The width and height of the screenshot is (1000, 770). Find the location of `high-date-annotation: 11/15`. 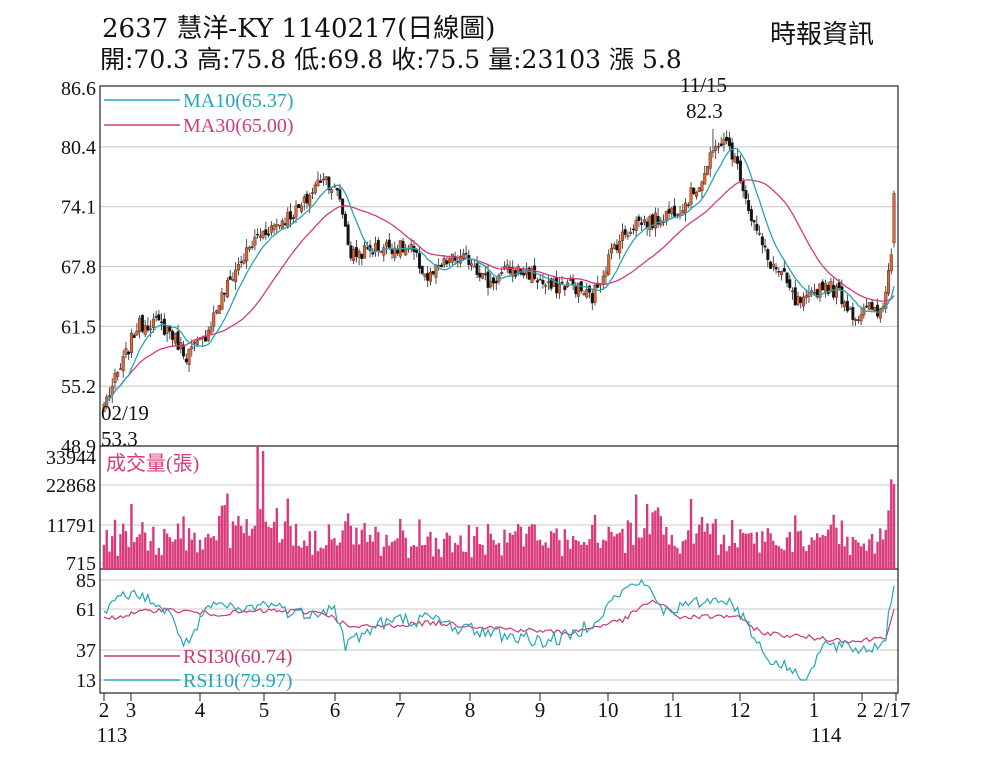

high-date-annotation: 11/15 is located at coordinates (703, 85).